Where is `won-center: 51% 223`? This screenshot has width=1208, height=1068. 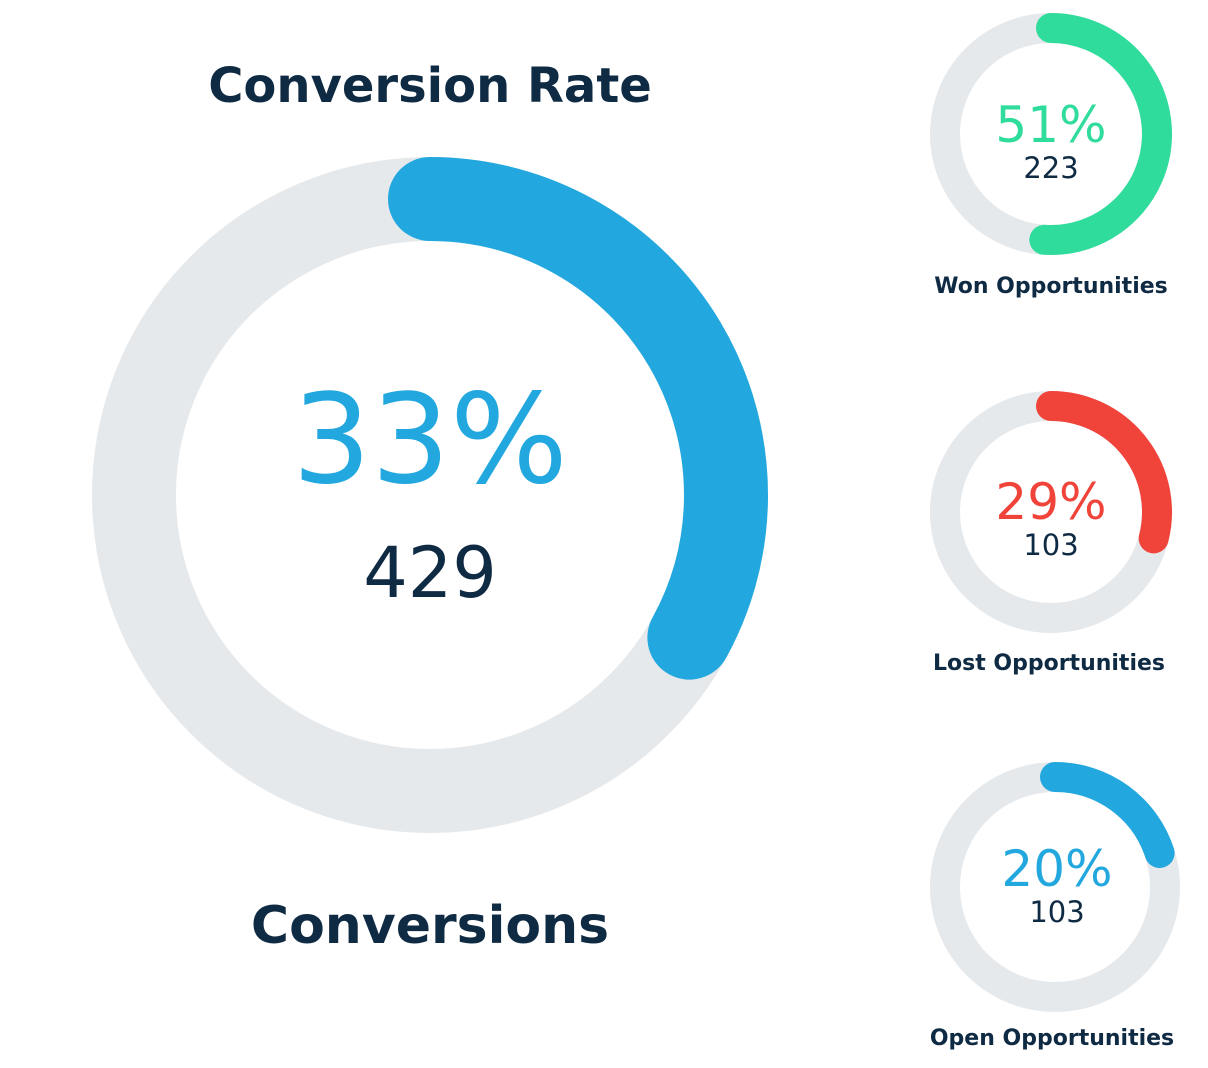
won-center: 51% 223 is located at coordinates (1051, 141).